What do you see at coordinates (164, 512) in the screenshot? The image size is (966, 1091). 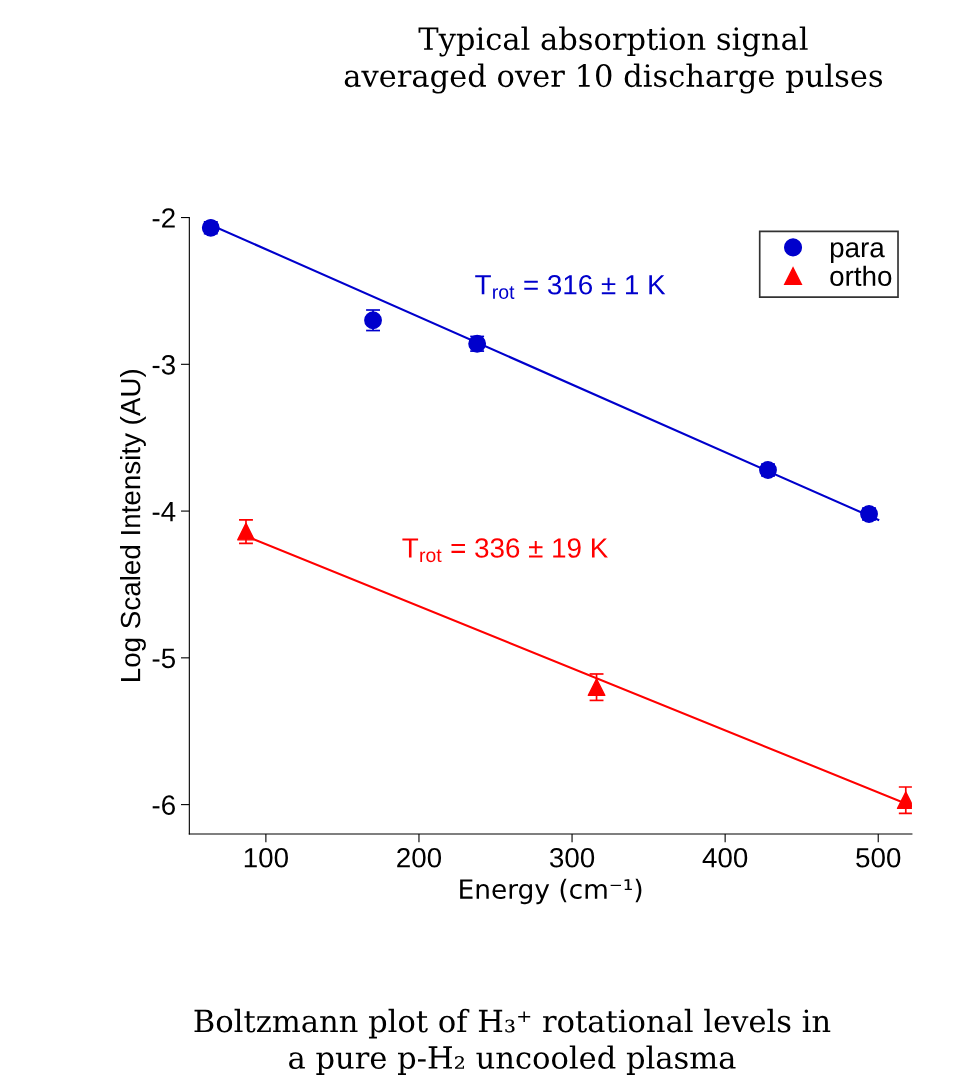 I see `y-tick-label: -4` at bounding box center [164, 512].